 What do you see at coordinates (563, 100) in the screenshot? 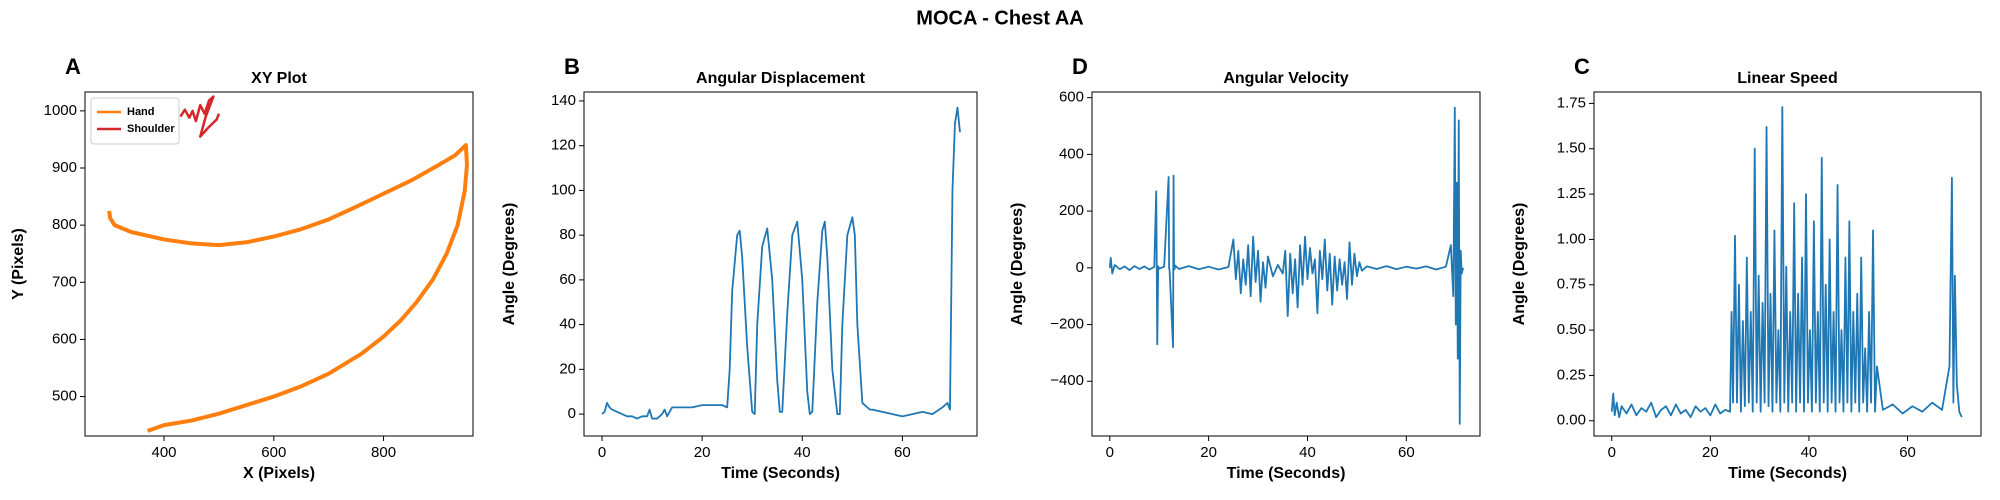
I see `y-tick-label: 140` at bounding box center [563, 100].